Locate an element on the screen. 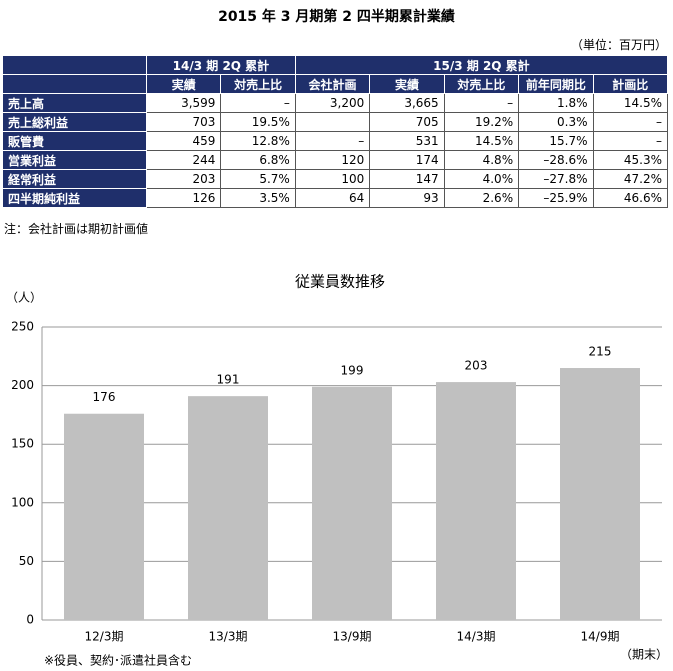  column-header: 計画比 is located at coordinates (630, 84).